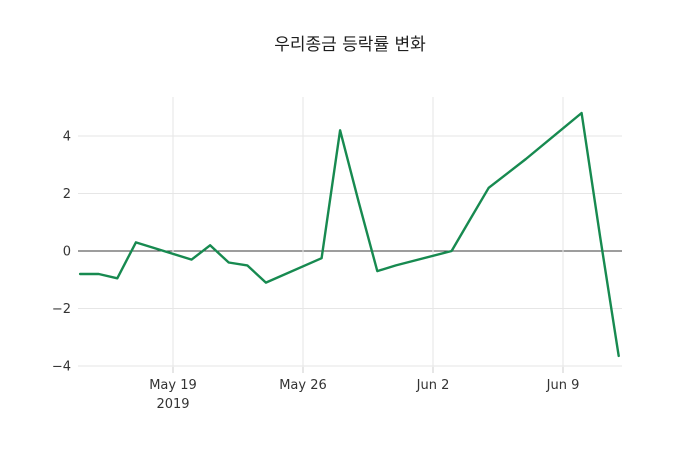  I want to click on x-tick-label: Jun 2, so click(433, 385).